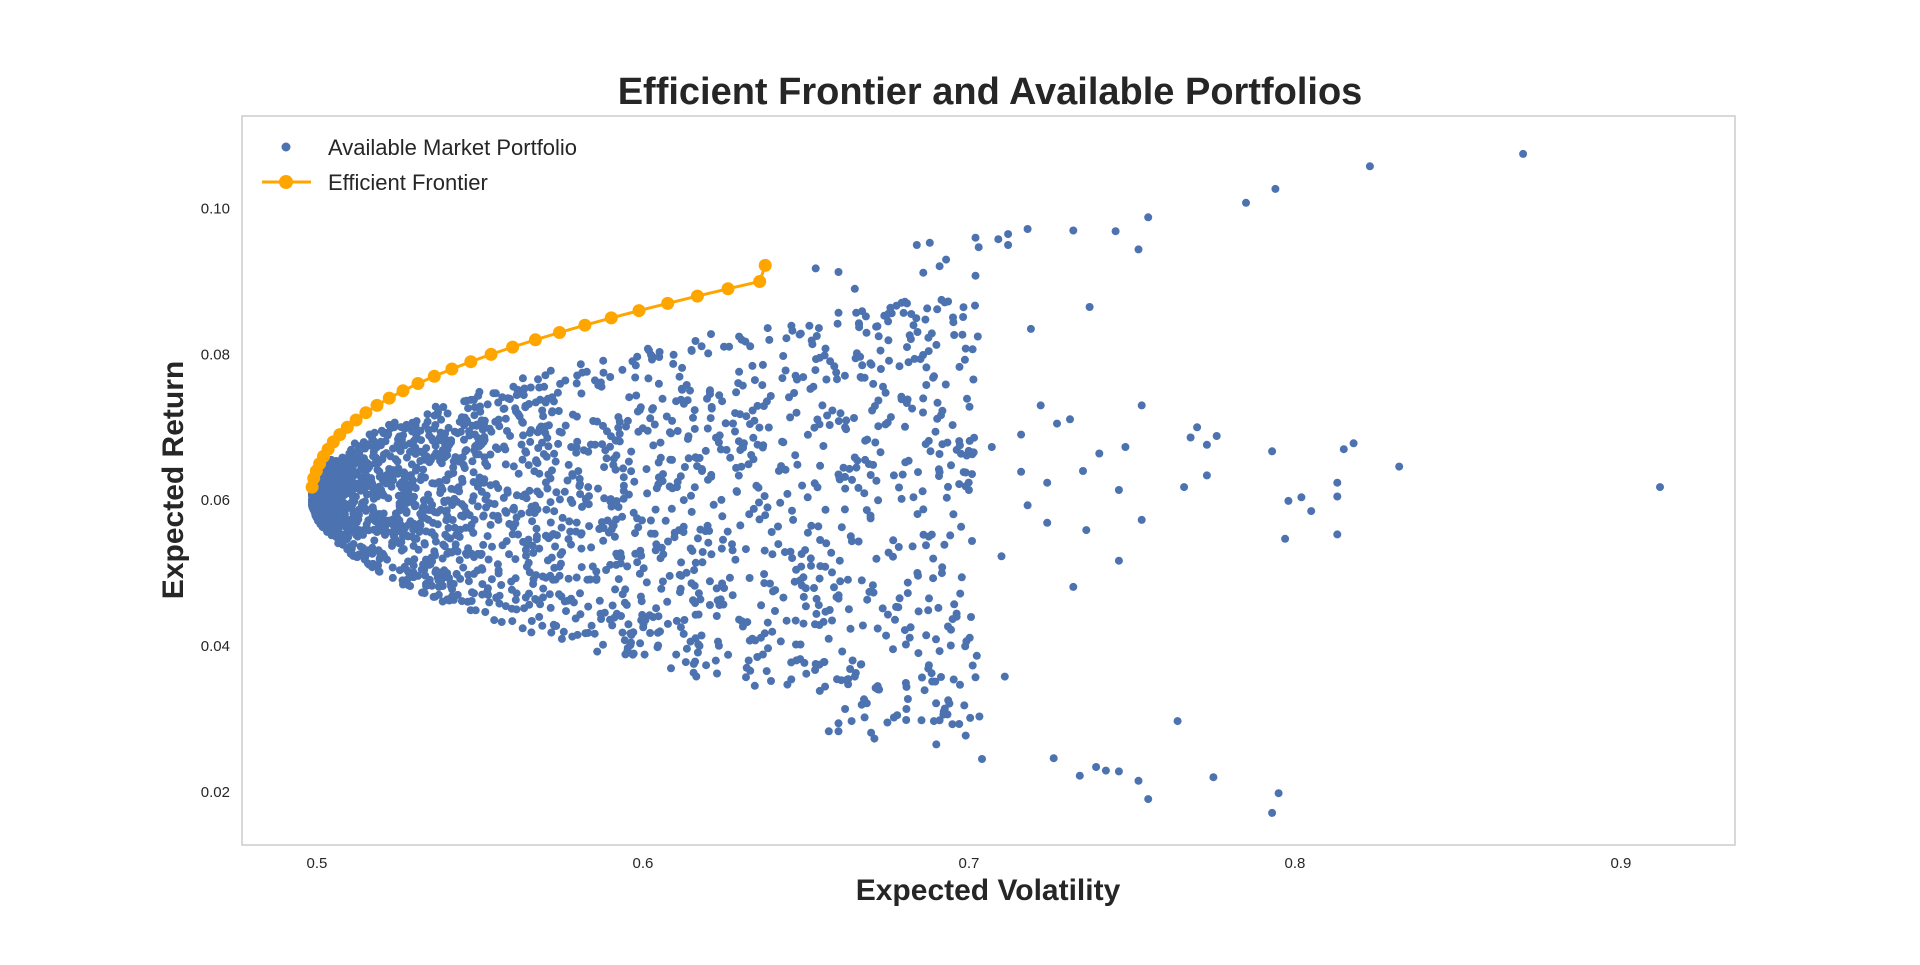 Image resolution: width=1920 pixels, height=965 pixels. I want to click on y-tick-label: 0.08, so click(215, 354).